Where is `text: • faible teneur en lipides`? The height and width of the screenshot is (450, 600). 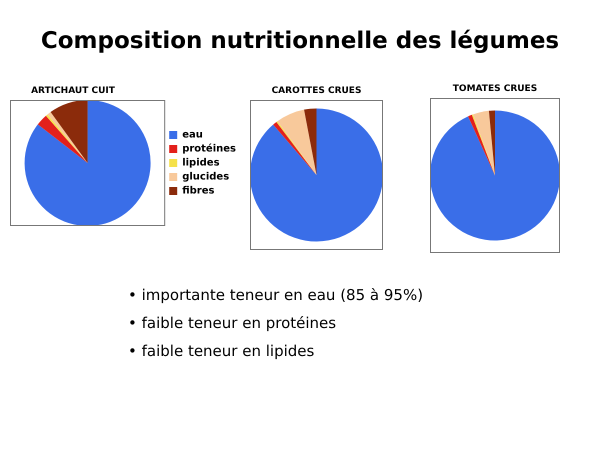 text: • faible teneur en lipides is located at coordinates (221, 351).